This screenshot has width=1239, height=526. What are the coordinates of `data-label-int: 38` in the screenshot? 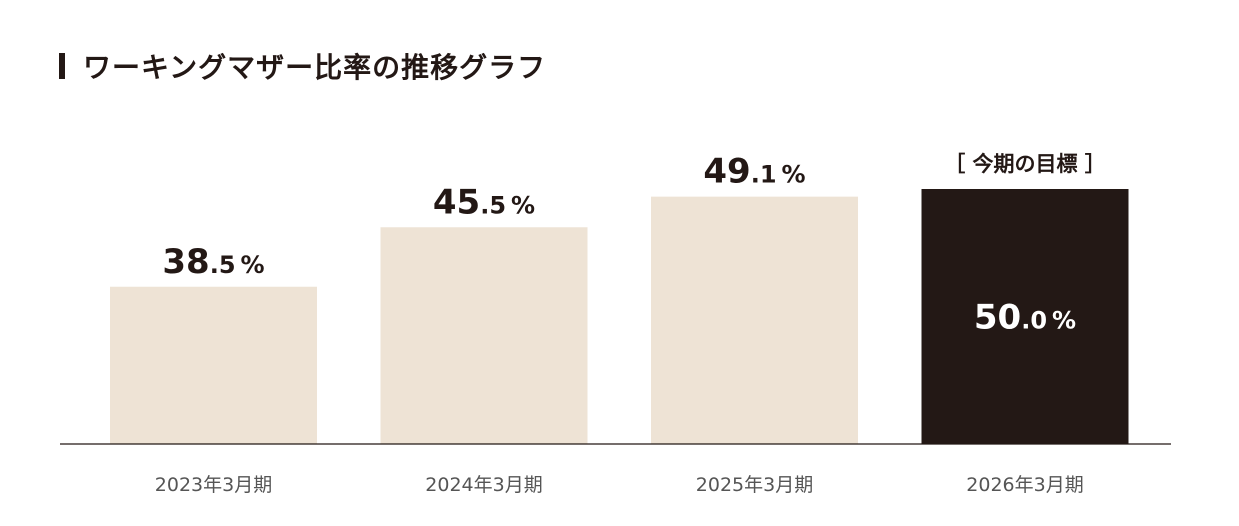 It's located at (185, 262).